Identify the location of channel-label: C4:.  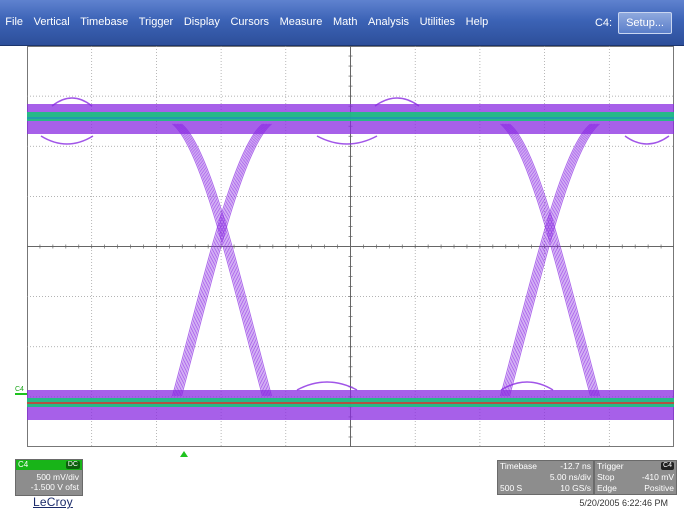
(603, 23).